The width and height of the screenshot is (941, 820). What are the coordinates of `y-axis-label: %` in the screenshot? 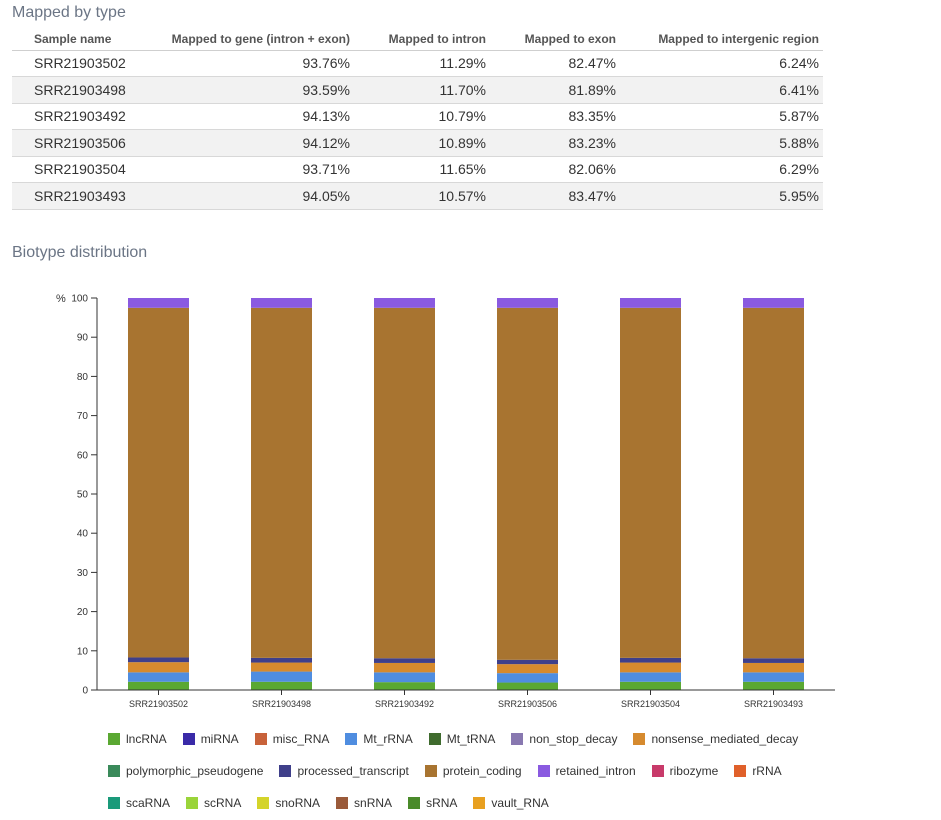 It's located at (61, 299).